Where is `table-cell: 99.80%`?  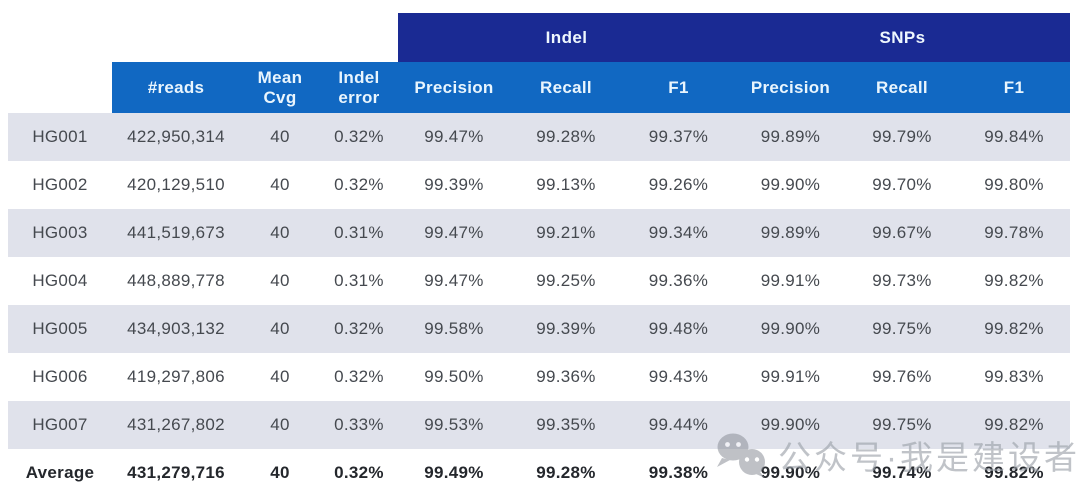 table-cell: 99.80% is located at coordinates (1014, 184).